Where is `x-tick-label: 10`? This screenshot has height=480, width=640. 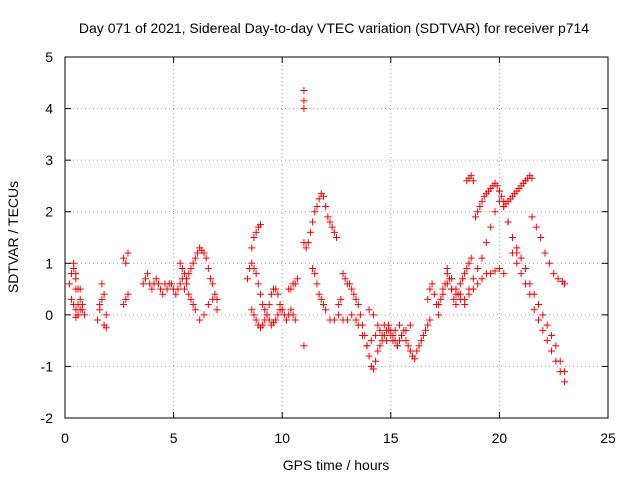
x-tick-label: 10 is located at coordinates (282, 438).